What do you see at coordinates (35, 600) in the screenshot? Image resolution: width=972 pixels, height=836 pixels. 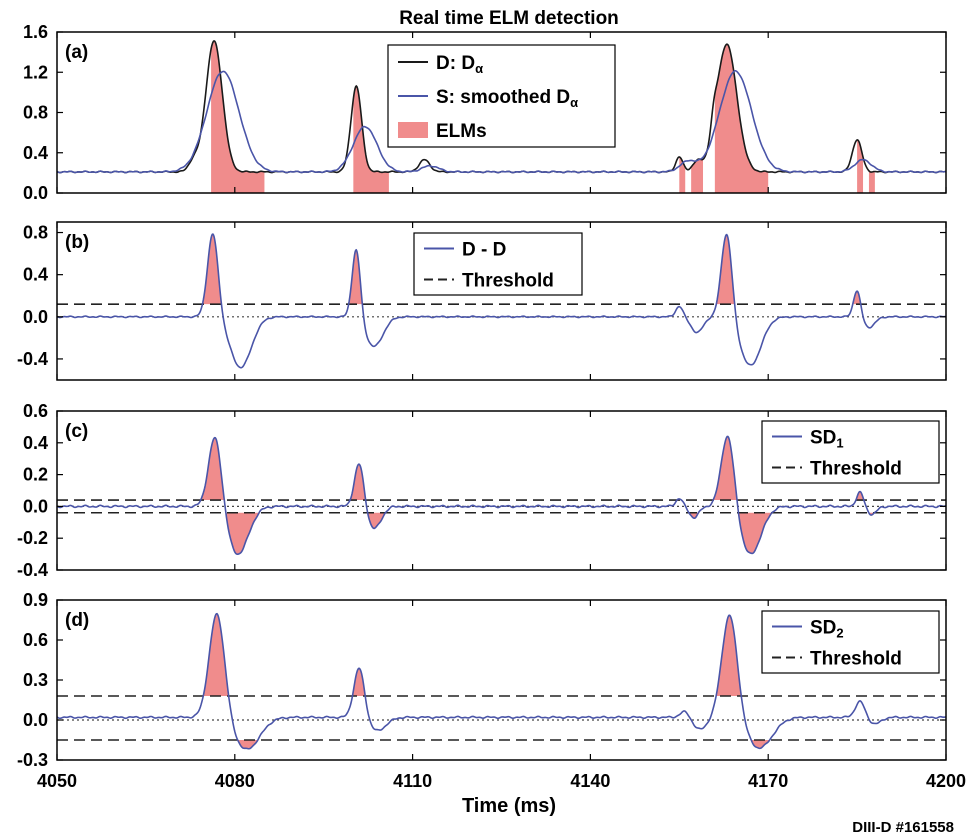 I see `y-tick-label: 0.9` at bounding box center [35, 600].